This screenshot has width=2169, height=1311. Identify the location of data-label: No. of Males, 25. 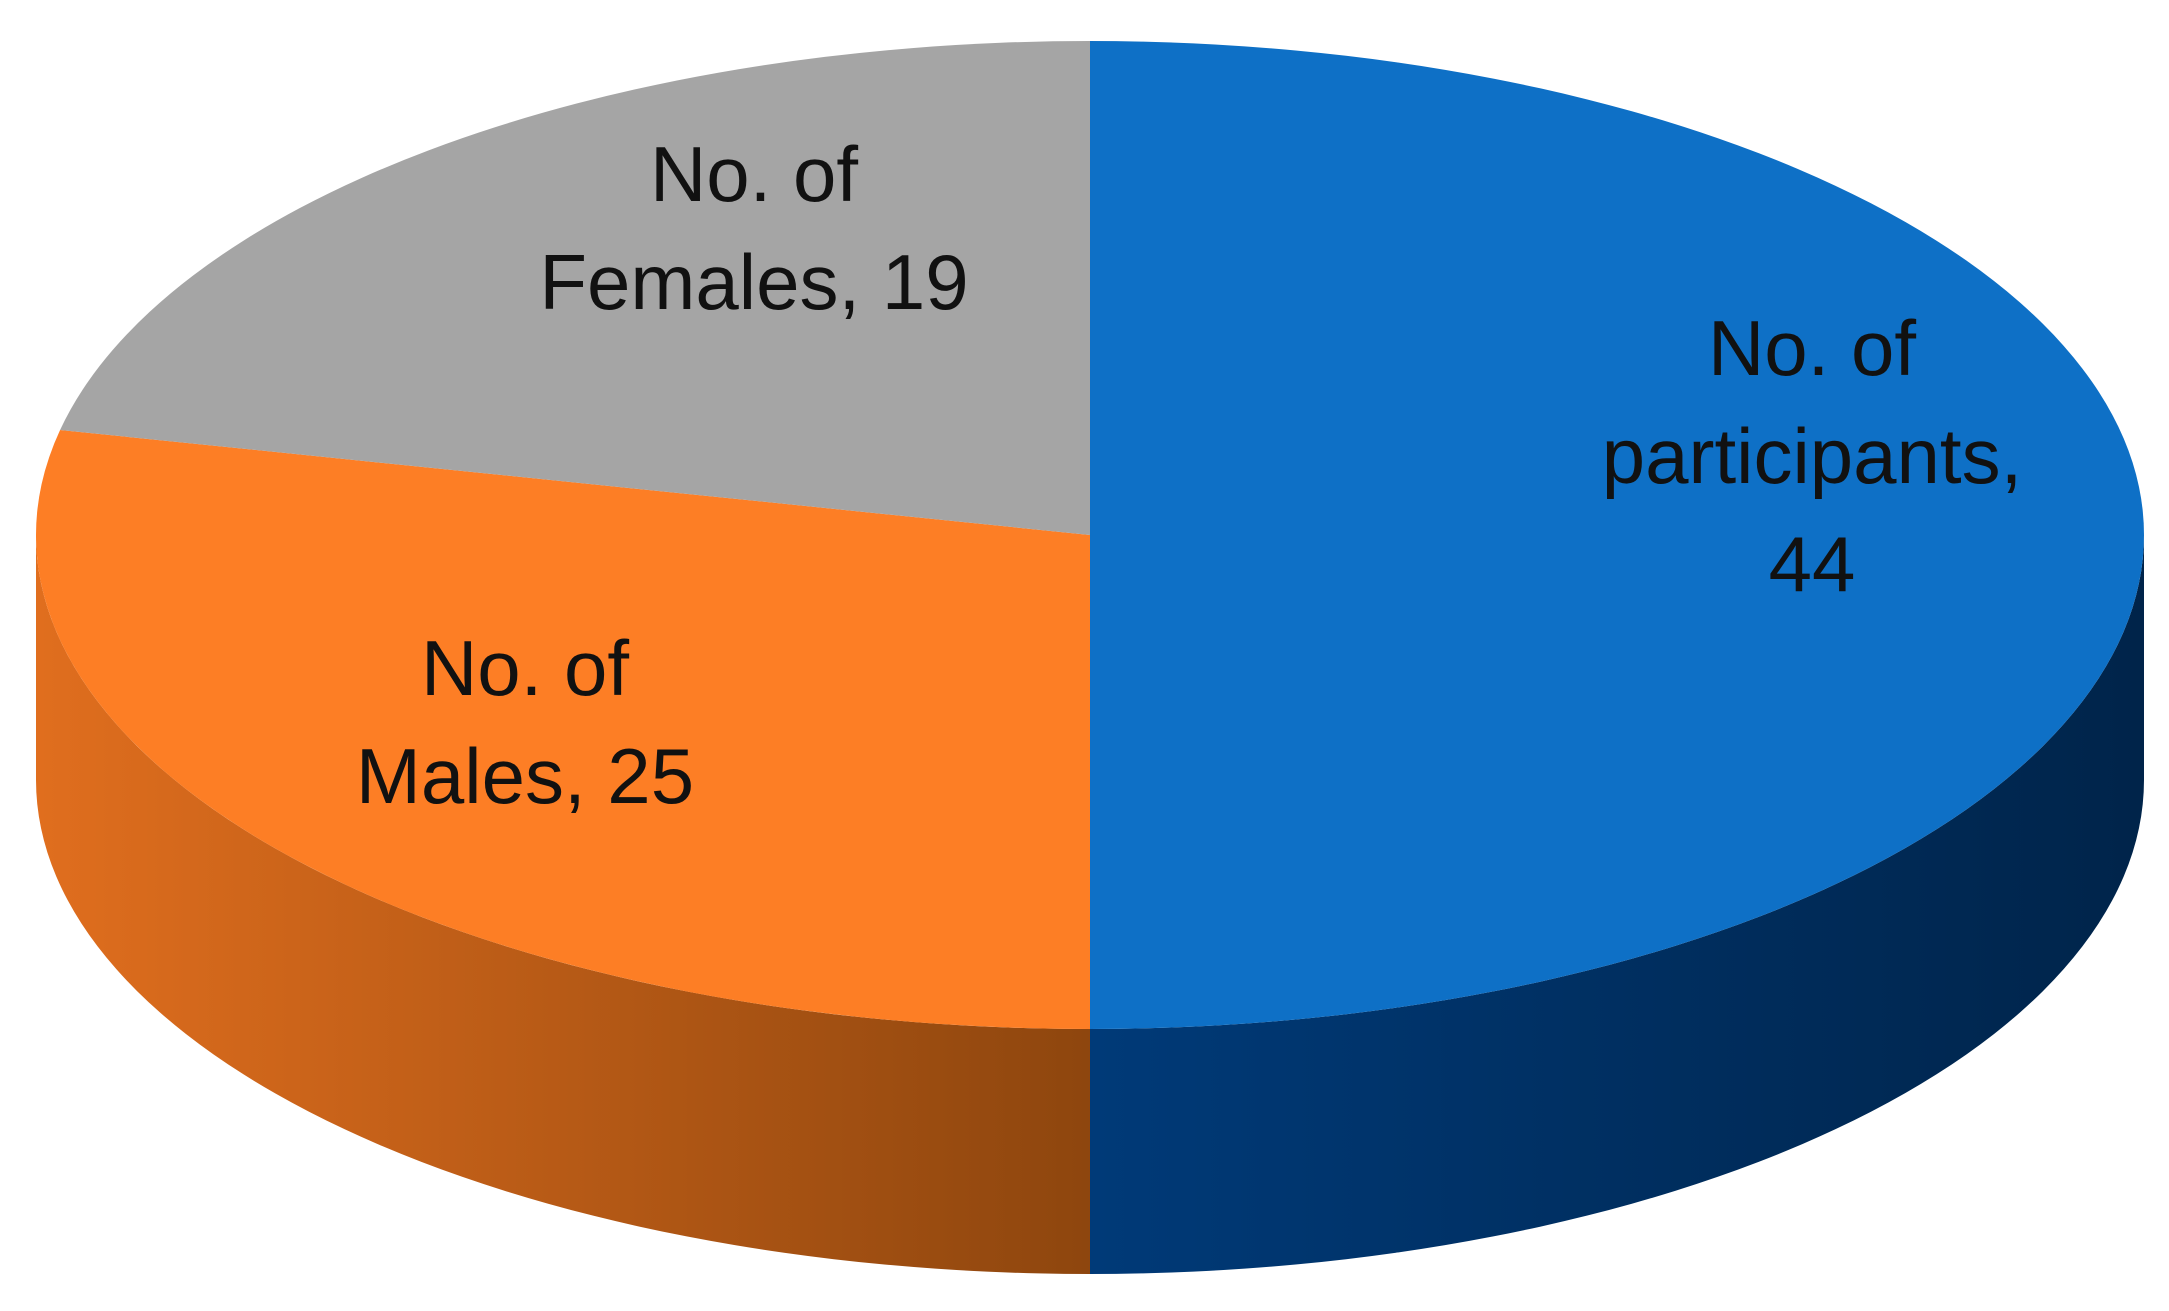
(525, 722).